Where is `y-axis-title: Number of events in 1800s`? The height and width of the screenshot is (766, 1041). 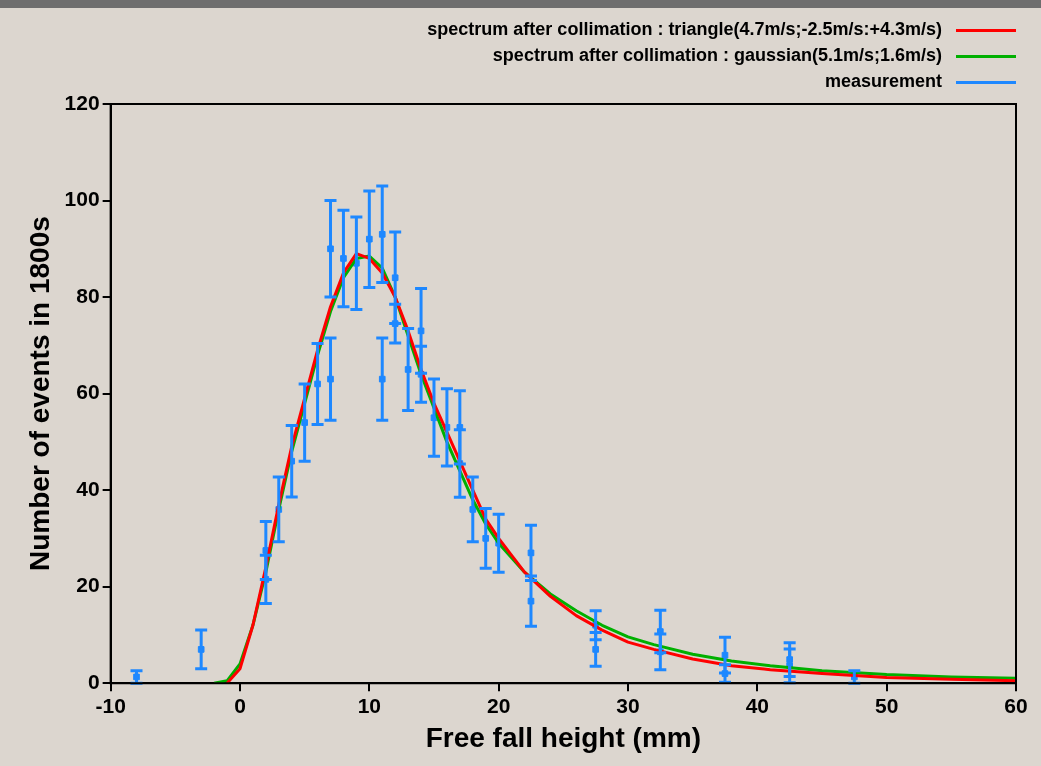
y-axis-title: Number of events in 1800s is located at coordinates (39, 394).